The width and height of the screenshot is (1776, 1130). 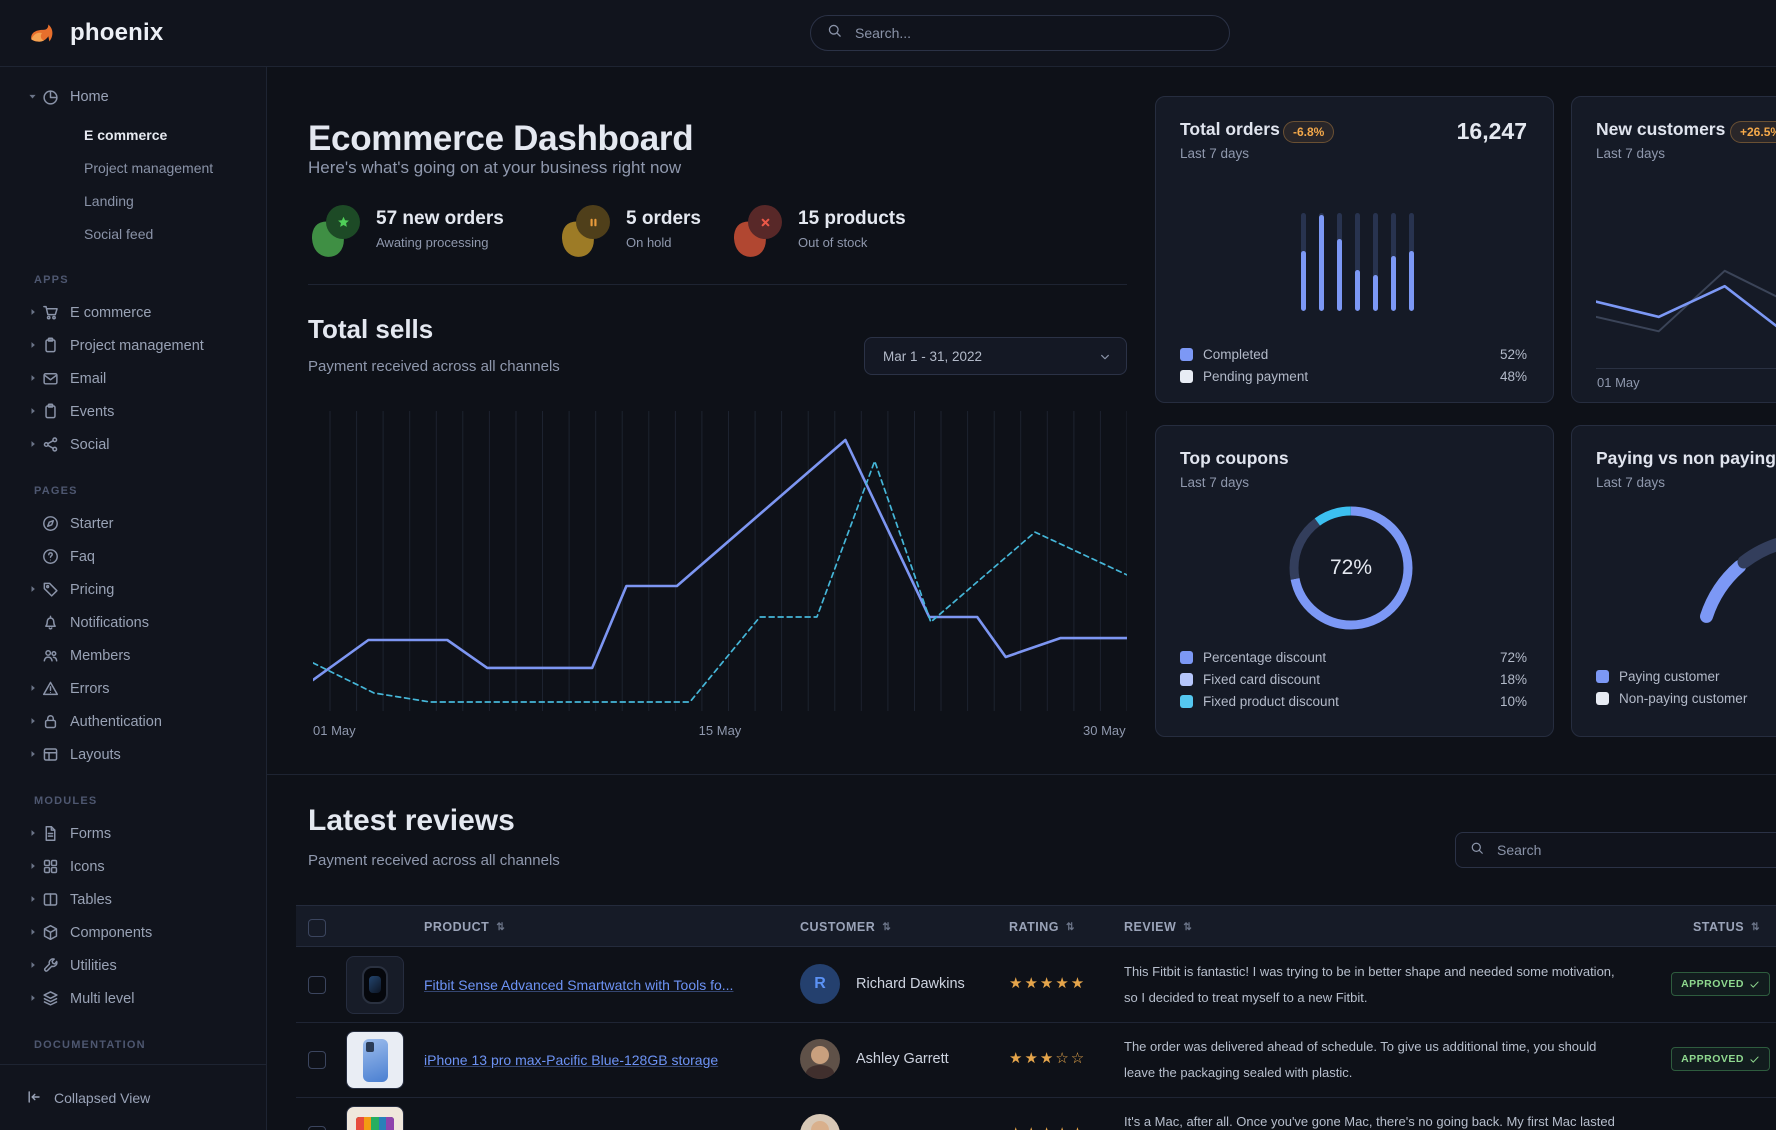 I want to click on global-search, so click(x=1020, y=33).